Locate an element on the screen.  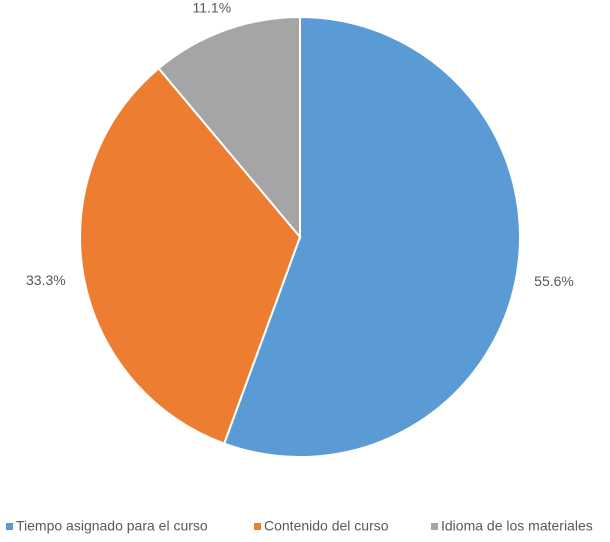
legend-label: Contenido del curso is located at coordinates (326, 526).